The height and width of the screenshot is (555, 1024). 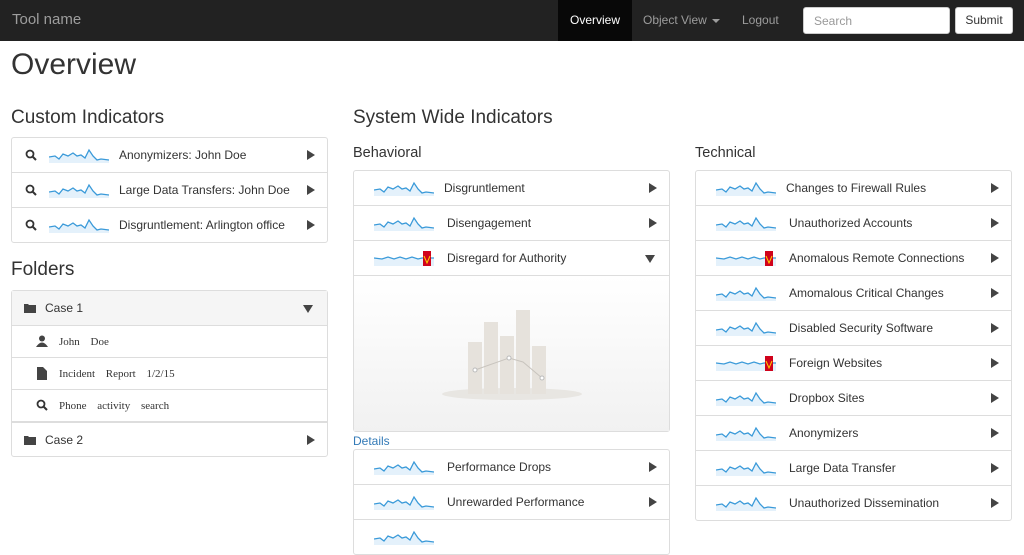 I want to click on chart-placeholder, so click(x=511, y=353).